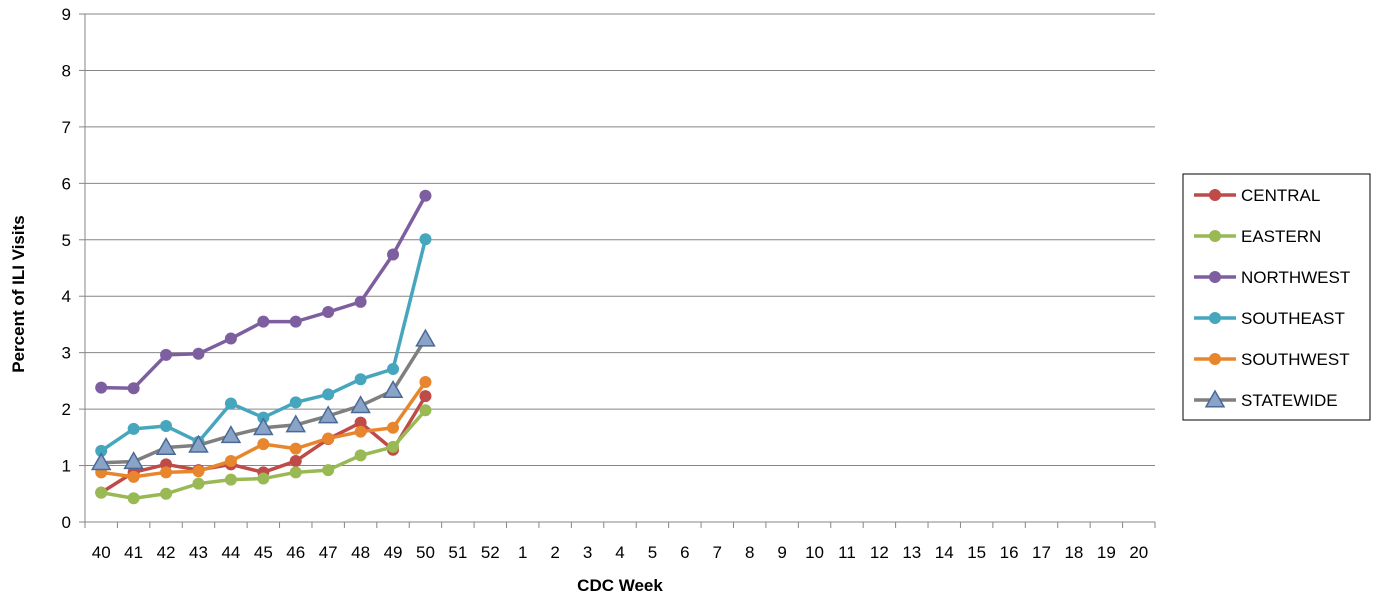 The image size is (1382, 598). Describe the element at coordinates (295, 552) in the screenshot. I see `x-tick-label: 46` at that location.